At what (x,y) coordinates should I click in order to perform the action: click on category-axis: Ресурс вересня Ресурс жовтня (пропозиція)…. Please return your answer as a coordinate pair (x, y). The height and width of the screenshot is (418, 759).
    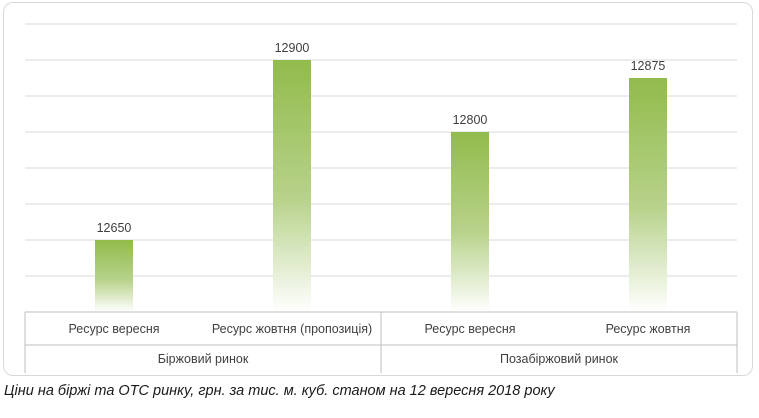
    Looking at the image, I should click on (381, 342).